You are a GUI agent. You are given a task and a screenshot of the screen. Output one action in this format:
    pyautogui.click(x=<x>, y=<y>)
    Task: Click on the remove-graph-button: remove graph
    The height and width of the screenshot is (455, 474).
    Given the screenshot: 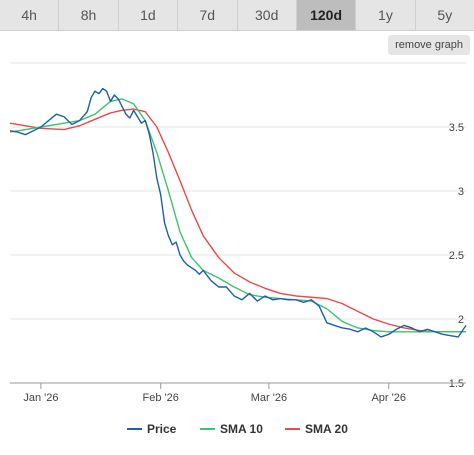 What is the action you would take?
    pyautogui.click(x=429, y=45)
    